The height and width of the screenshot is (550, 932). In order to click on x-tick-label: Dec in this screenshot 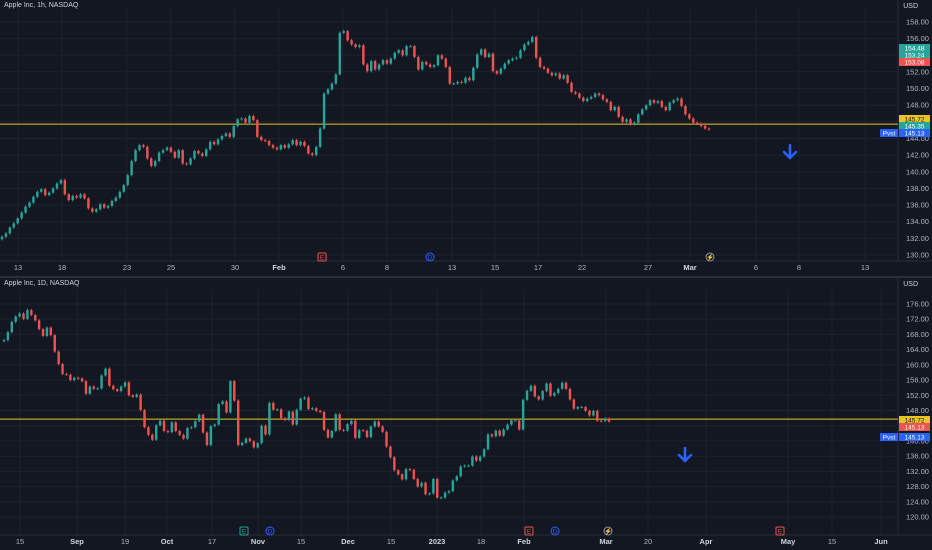, I will do `click(348, 541)`.